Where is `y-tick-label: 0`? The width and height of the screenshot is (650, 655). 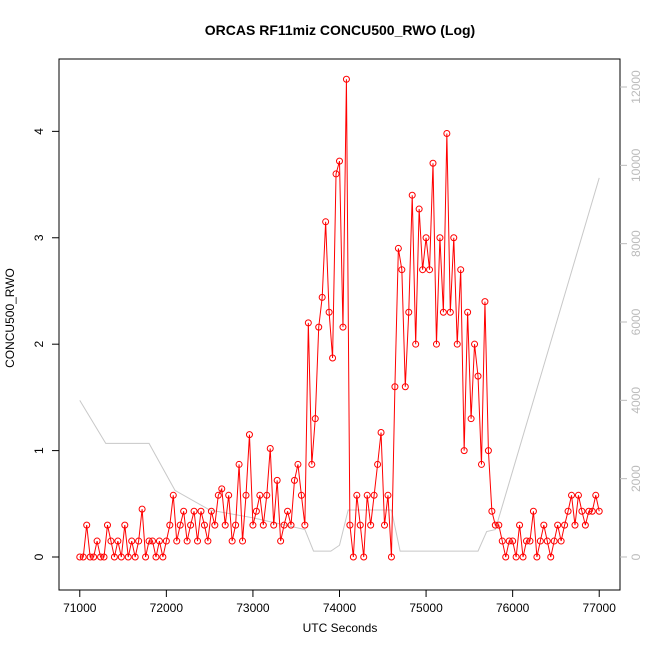 y-tick-label: 0 is located at coordinates (39, 556).